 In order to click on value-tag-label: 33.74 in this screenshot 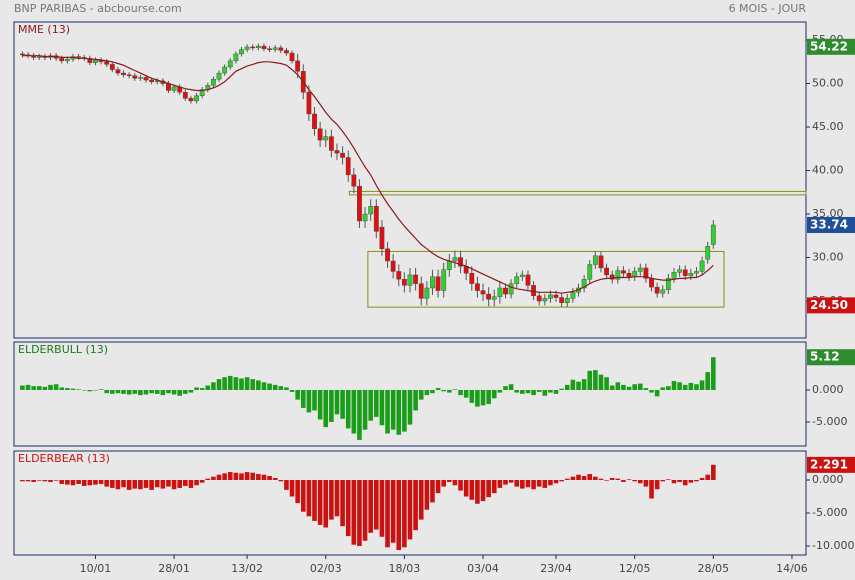, I will do `click(829, 224)`.